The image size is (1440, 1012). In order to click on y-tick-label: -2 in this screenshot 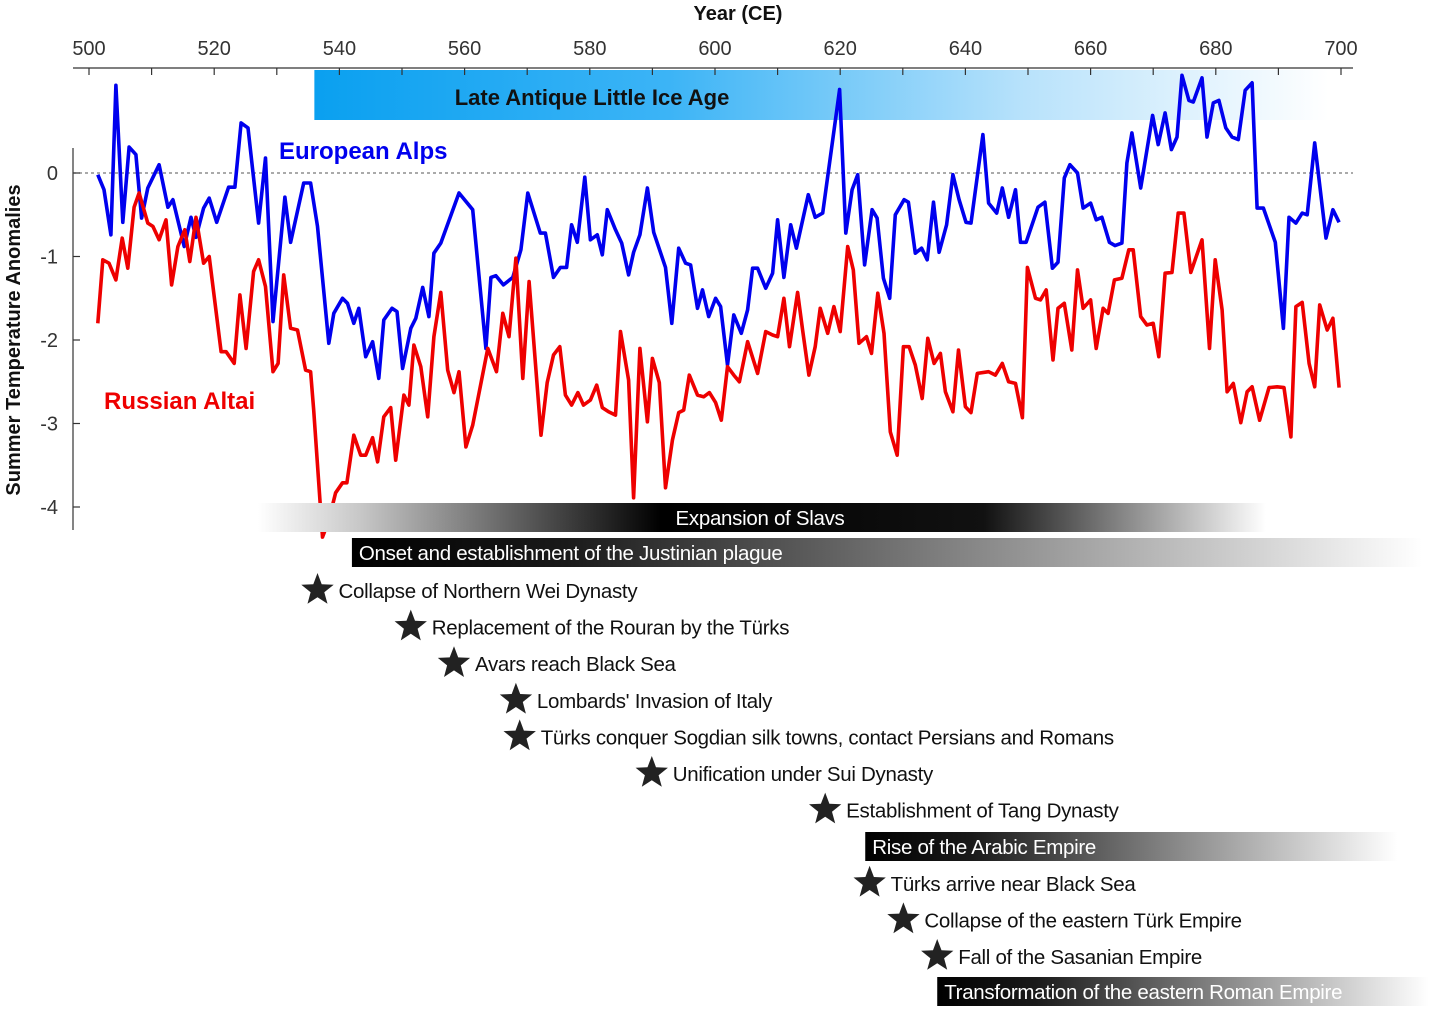, I will do `click(49, 341)`.